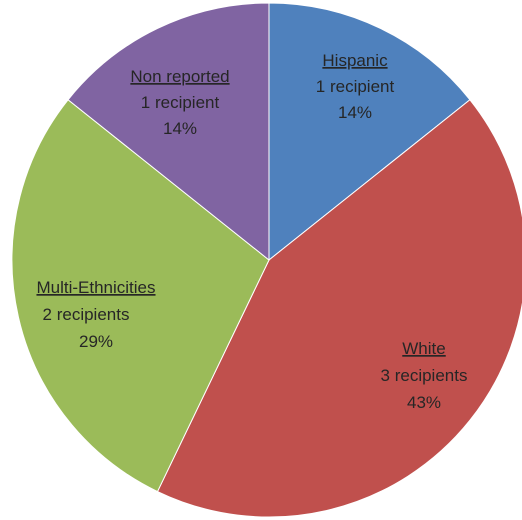 The width and height of the screenshot is (522, 520). What do you see at coordinates (423, 348) in the screenshot?
I see `slice-label-name: White` at bounding box center [423, 348].